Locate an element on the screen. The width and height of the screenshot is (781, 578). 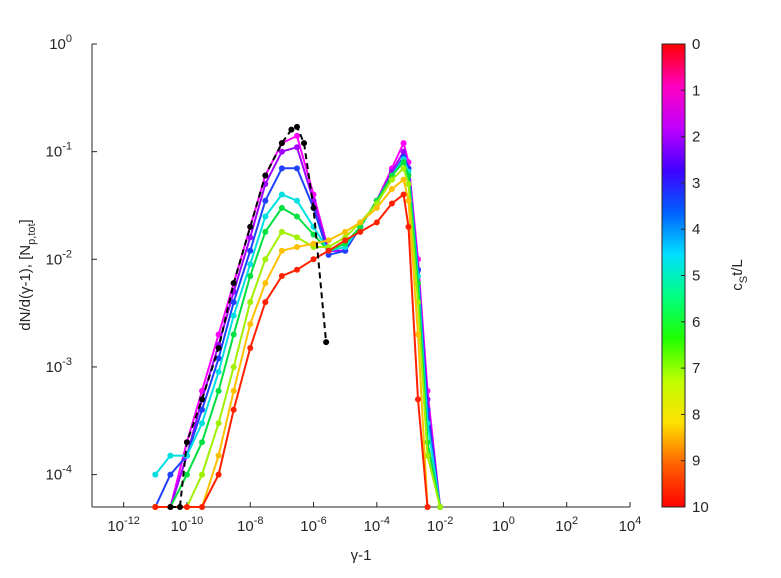
colorbar-tick-label: 10 is located at coordinates (700, 507).